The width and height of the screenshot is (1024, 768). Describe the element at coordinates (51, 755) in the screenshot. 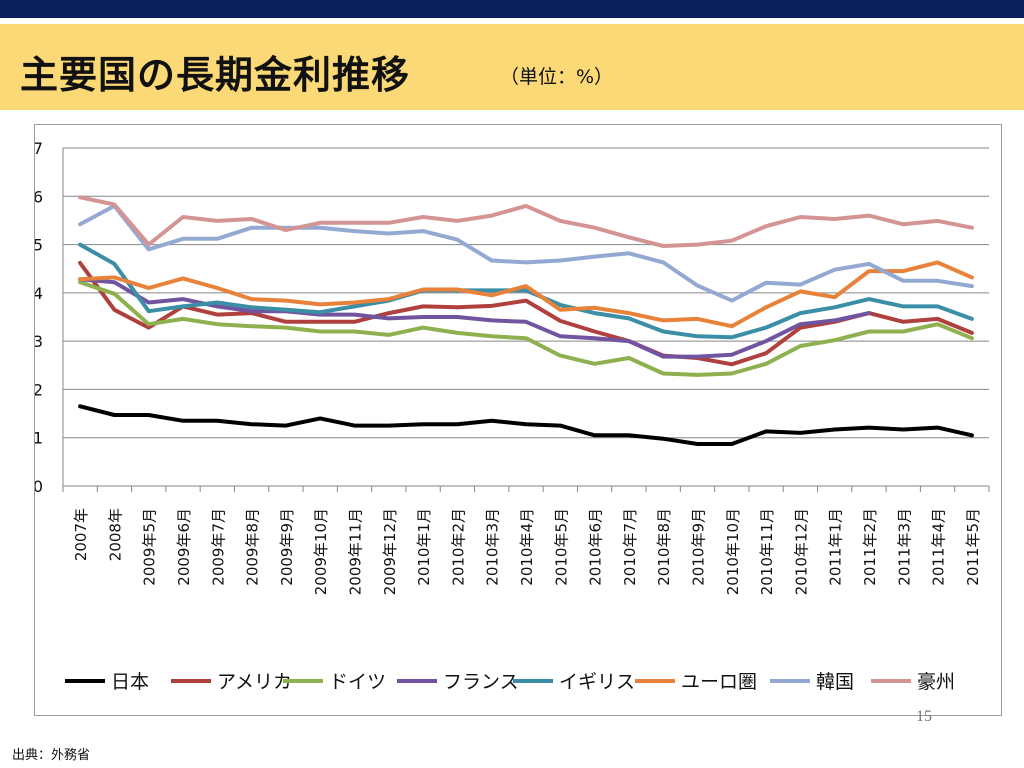

I see `source-note: 出典：外務省` at that location.